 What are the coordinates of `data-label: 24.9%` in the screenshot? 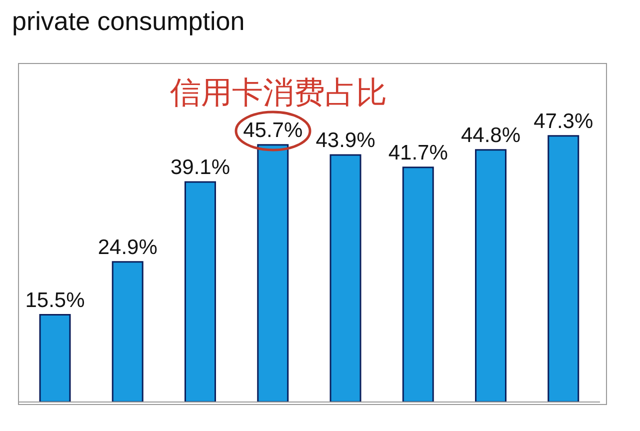 It's located at (128, 247).